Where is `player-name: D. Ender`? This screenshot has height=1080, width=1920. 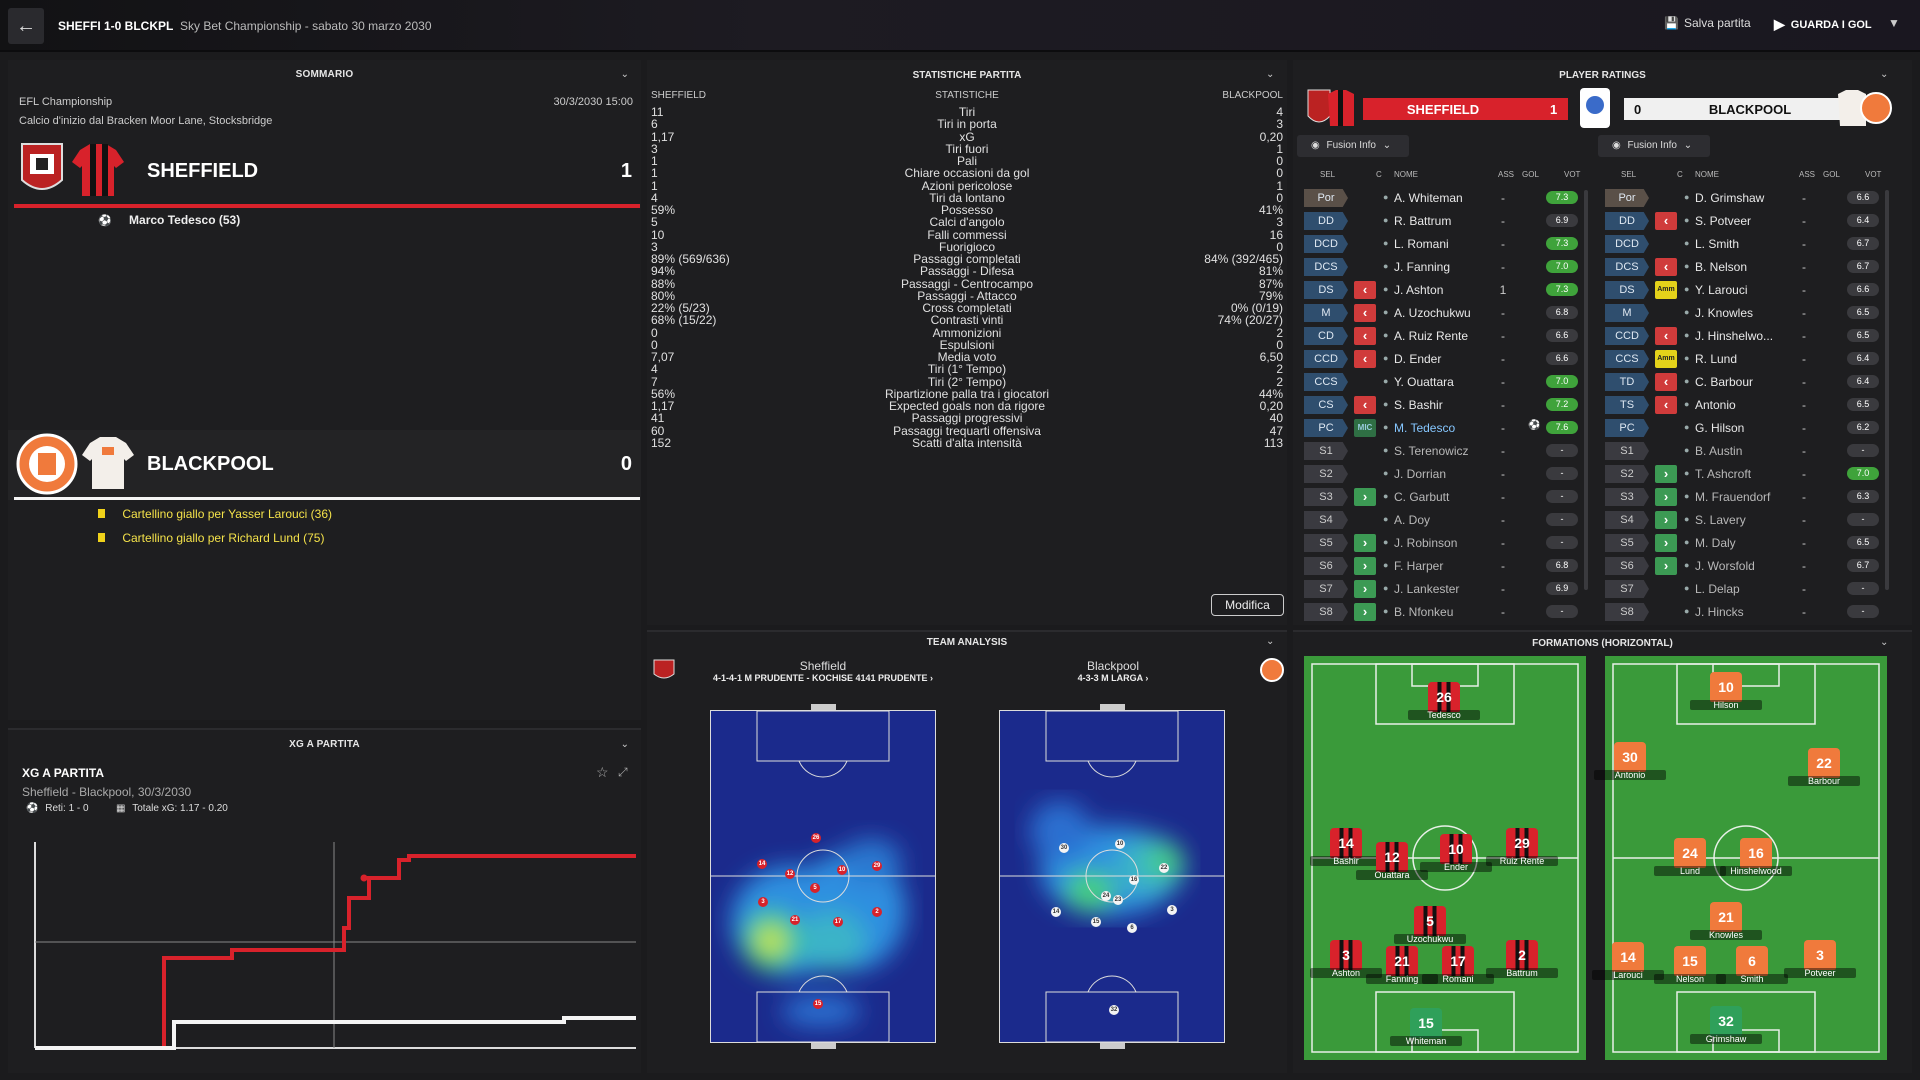
player-name: D. Ender is located at coordinates (1418, 359).